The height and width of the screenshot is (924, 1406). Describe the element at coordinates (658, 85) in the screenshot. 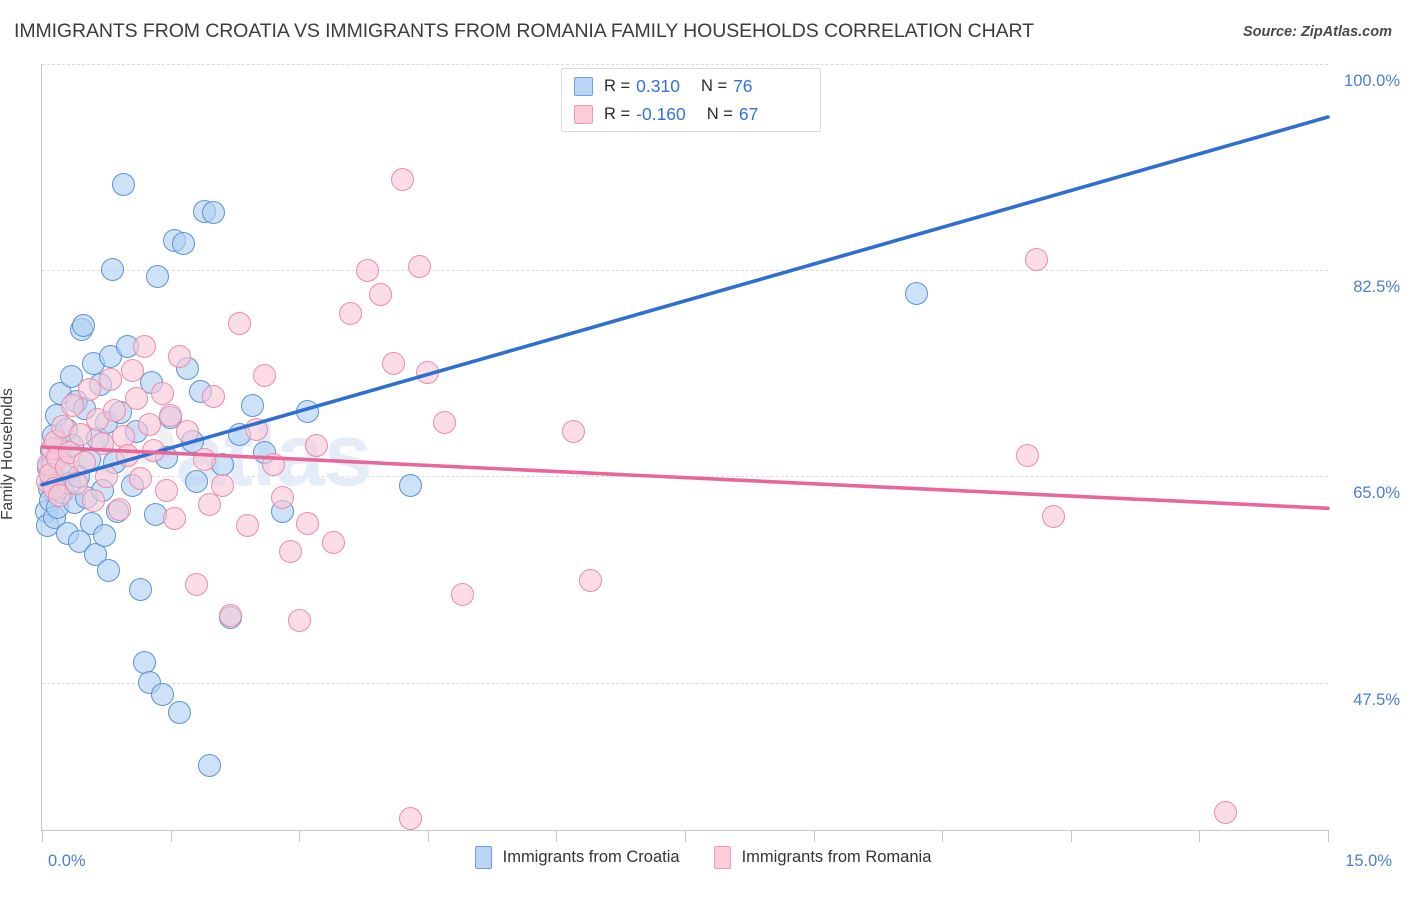

I see `croatia-r-value: 0.310` at that location.